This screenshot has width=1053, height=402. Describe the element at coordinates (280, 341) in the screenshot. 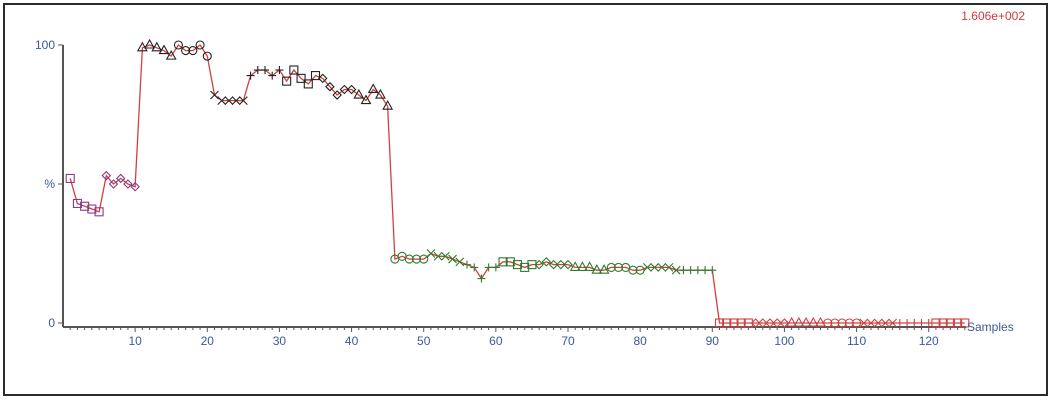

I see `x-tick-label: 30` at that location.